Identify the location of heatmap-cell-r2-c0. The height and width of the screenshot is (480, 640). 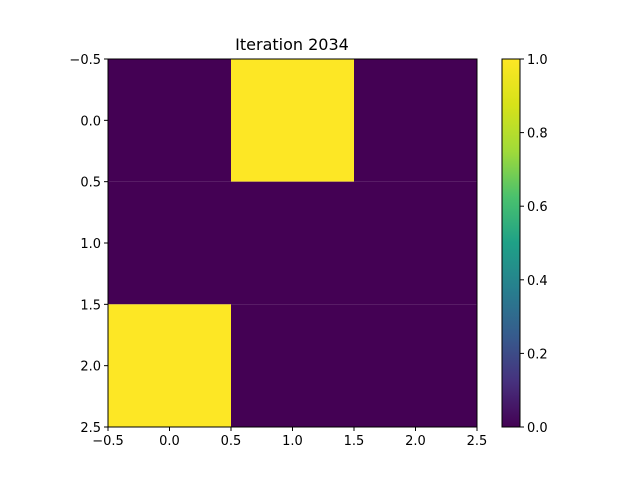
(169, 365).